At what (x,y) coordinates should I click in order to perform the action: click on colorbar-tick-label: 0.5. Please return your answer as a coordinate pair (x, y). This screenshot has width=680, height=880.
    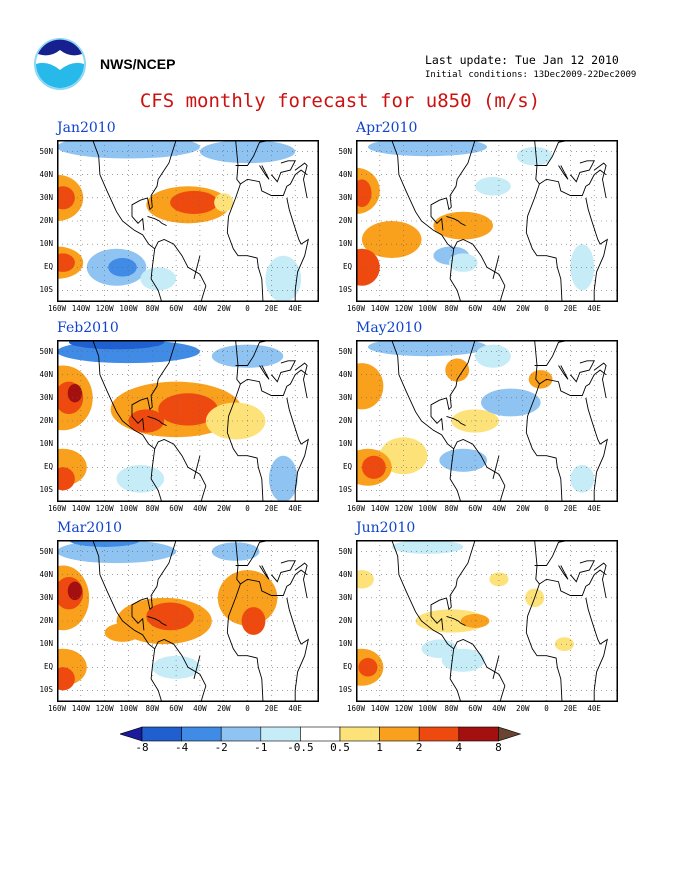
    Looking at the image, I should click on (340, 747).